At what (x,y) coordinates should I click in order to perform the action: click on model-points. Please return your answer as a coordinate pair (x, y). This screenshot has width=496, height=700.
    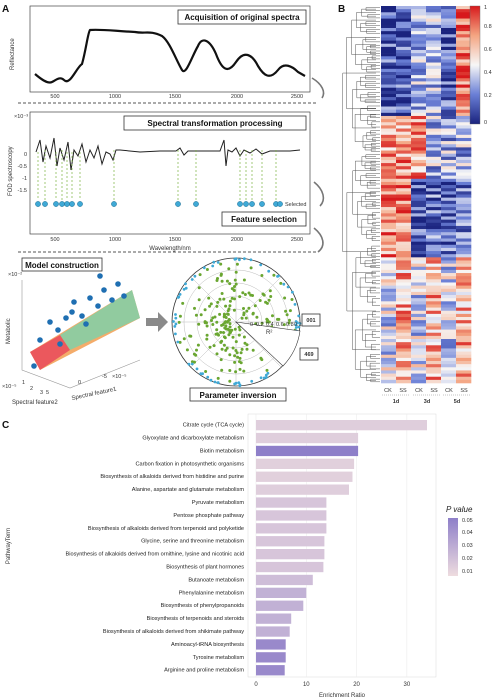
    Looking at the image, I should click on (79, 321).